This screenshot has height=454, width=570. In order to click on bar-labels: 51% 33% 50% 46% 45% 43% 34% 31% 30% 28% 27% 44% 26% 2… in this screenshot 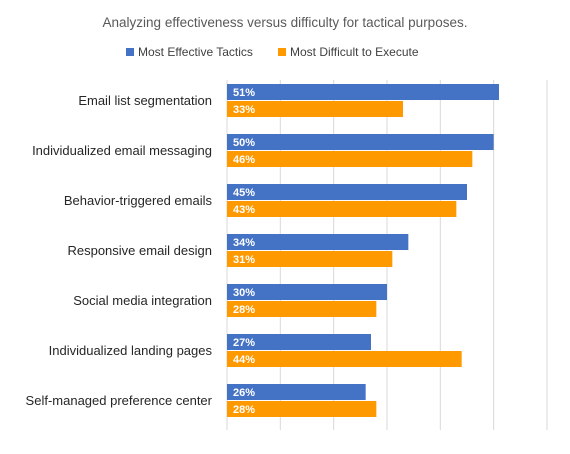, I will do `click(244, 251)`.